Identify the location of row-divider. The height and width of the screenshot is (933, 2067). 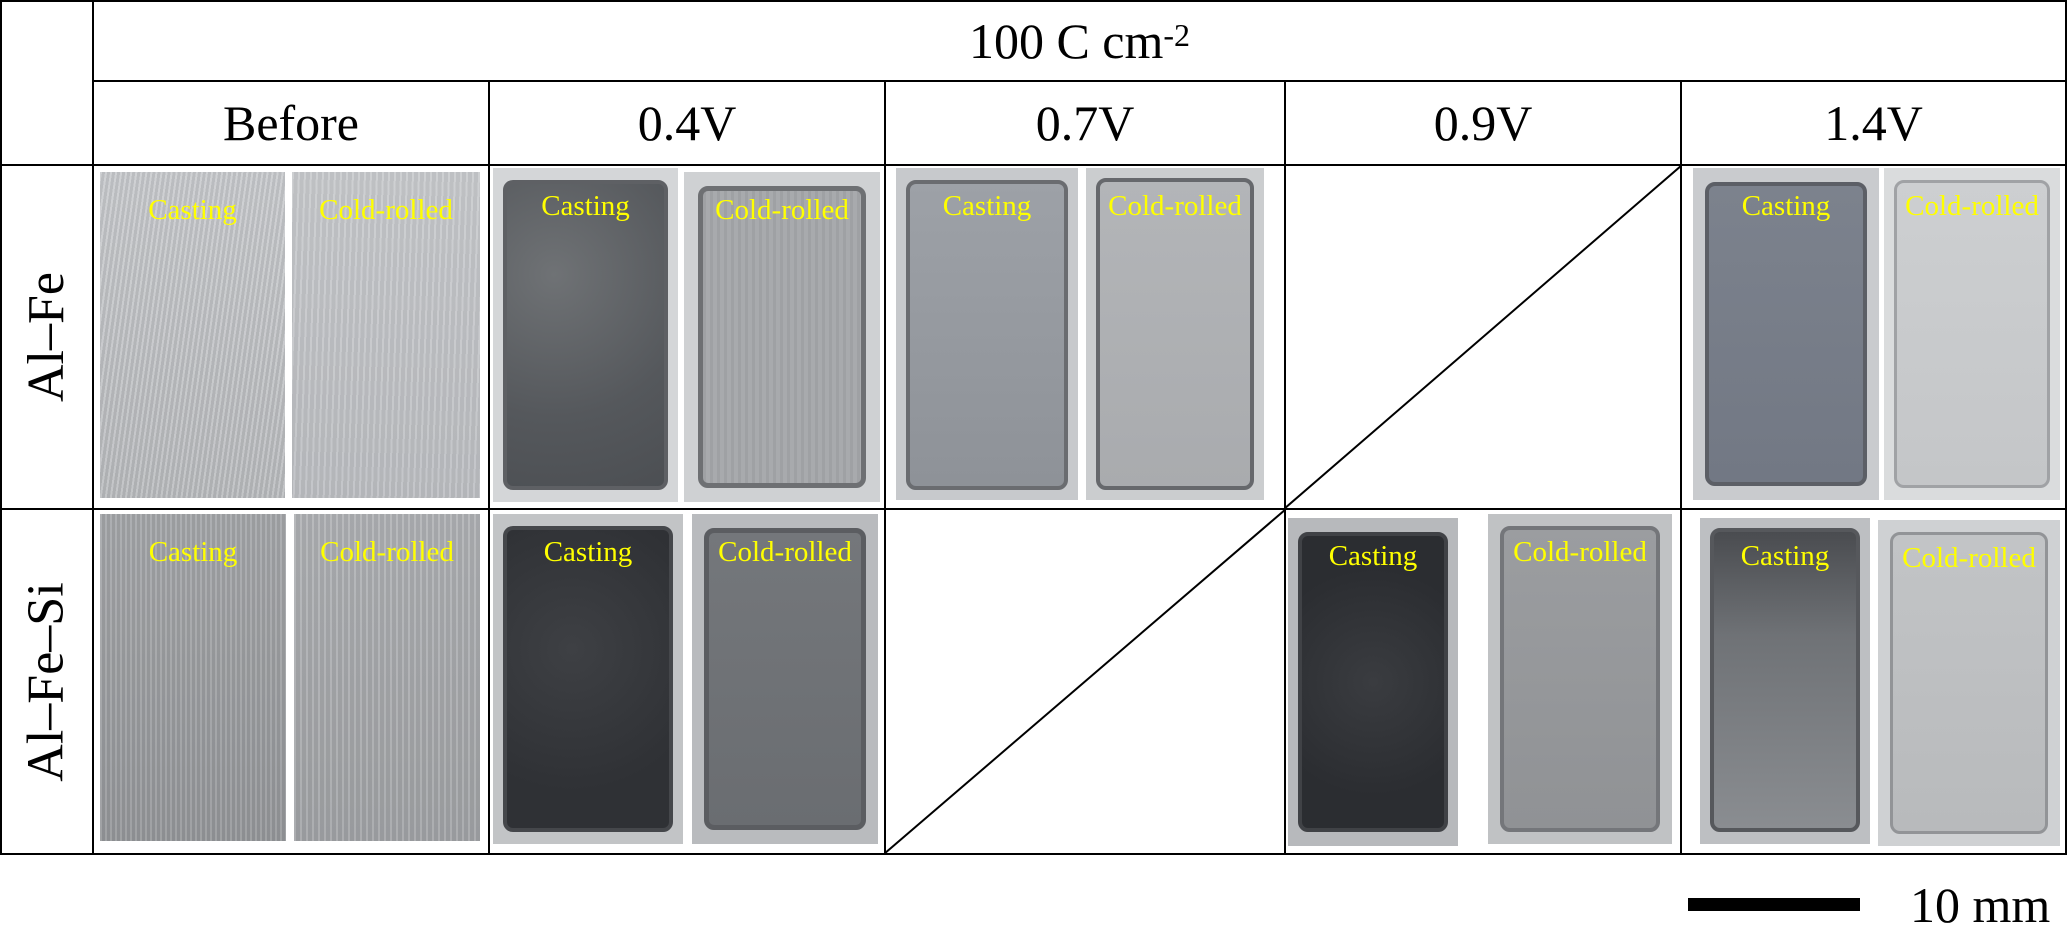
(1033, 509).